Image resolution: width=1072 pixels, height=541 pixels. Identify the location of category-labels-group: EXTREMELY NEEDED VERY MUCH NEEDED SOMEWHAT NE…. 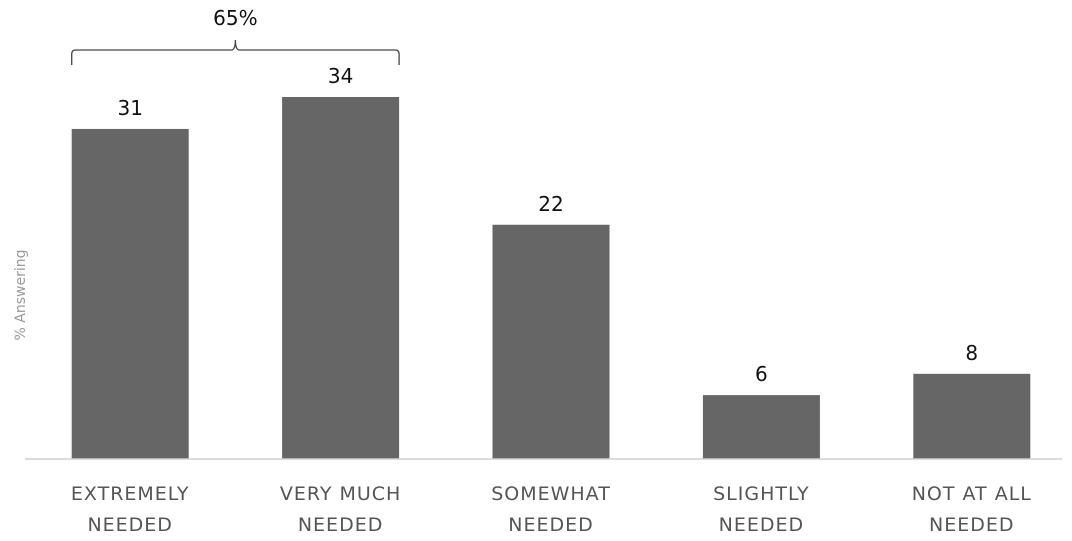
(551, 509).